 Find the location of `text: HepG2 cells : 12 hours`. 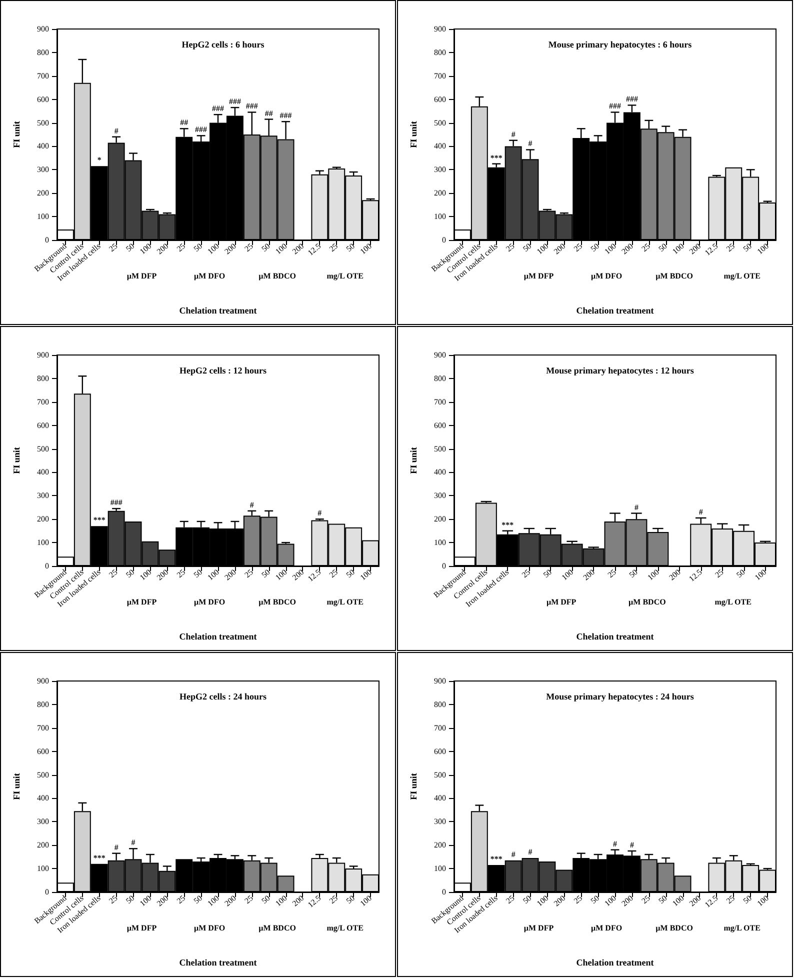

text: HepG2 cells : 12 hours is located at coordinates (223, 371).